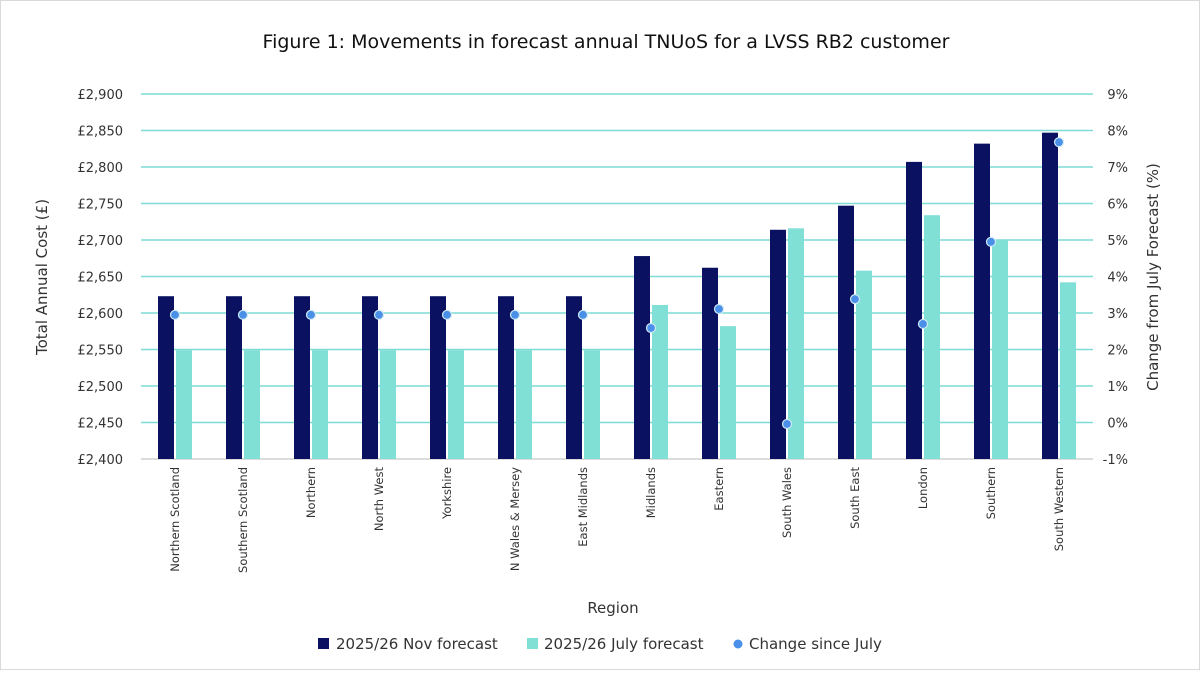 The image size is (1200, 675). Describe the element at coordinates (447, 493) in the screenshot. I see `x-tick-label: Yorkshire` at that location.